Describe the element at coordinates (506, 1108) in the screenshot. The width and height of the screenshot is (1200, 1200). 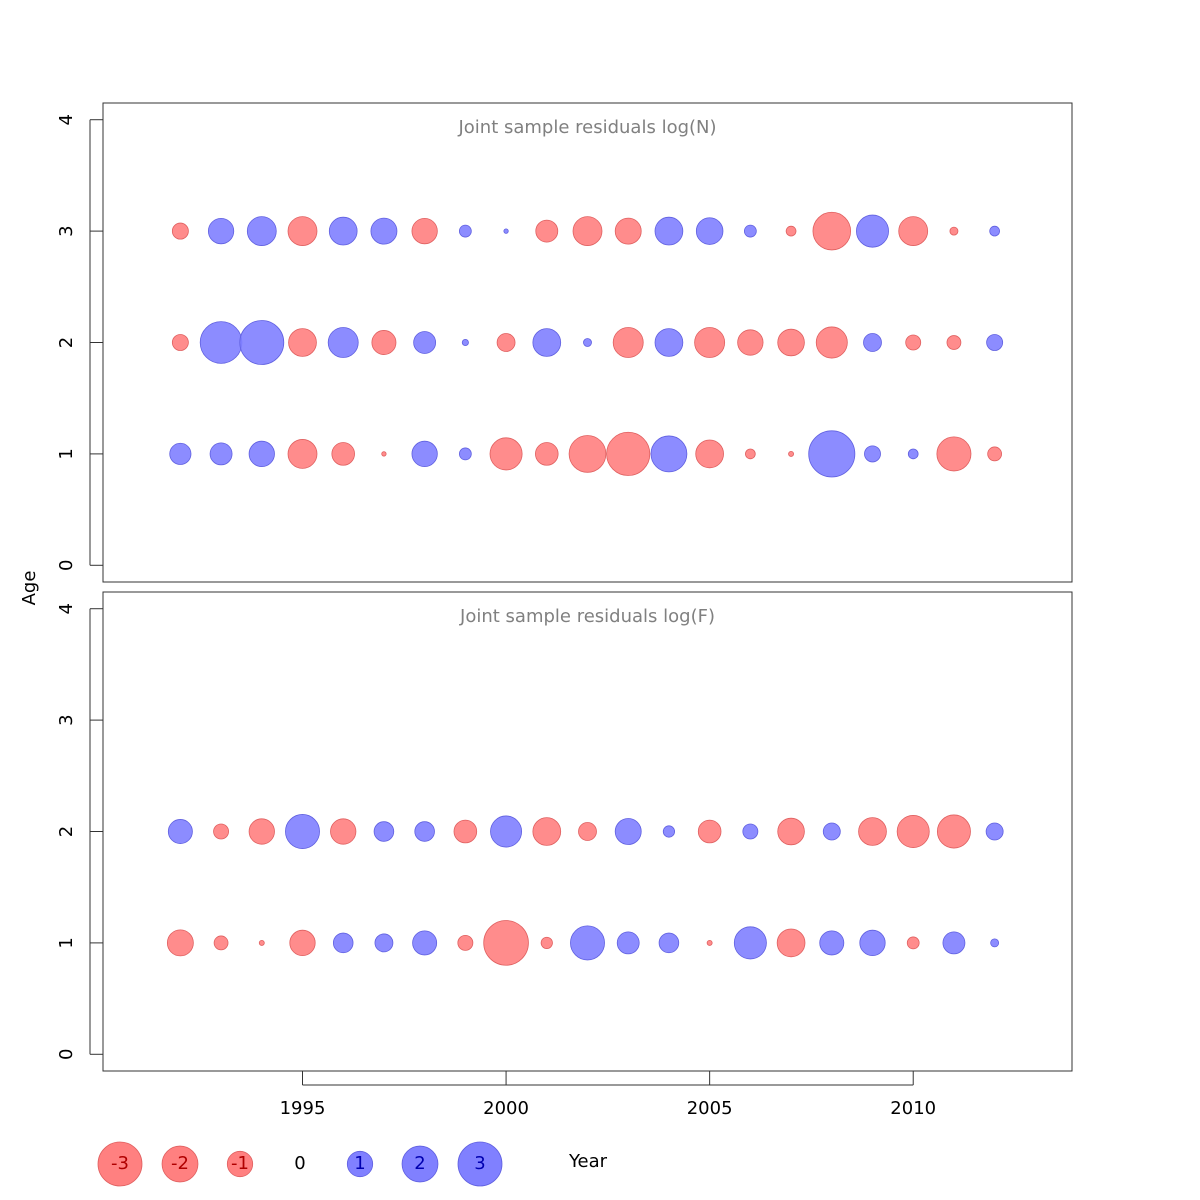
I see `x-tick-label: 2000` at that location.